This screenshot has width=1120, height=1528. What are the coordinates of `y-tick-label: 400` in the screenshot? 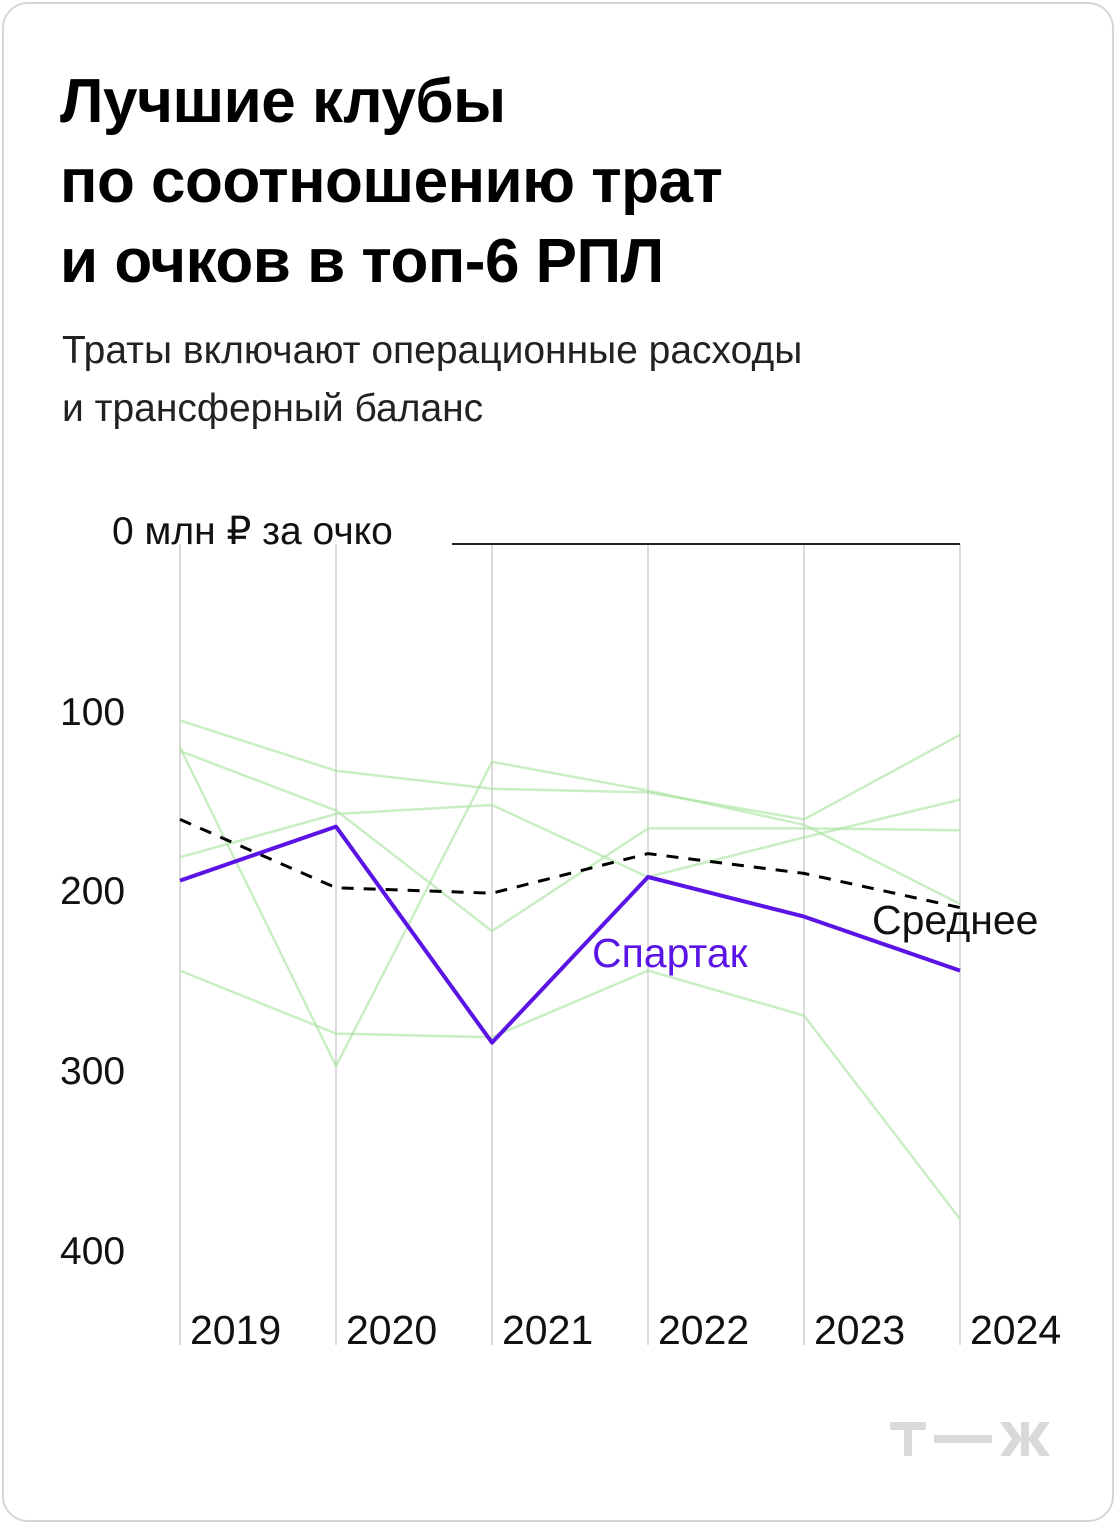 It's located at (92, 1251).